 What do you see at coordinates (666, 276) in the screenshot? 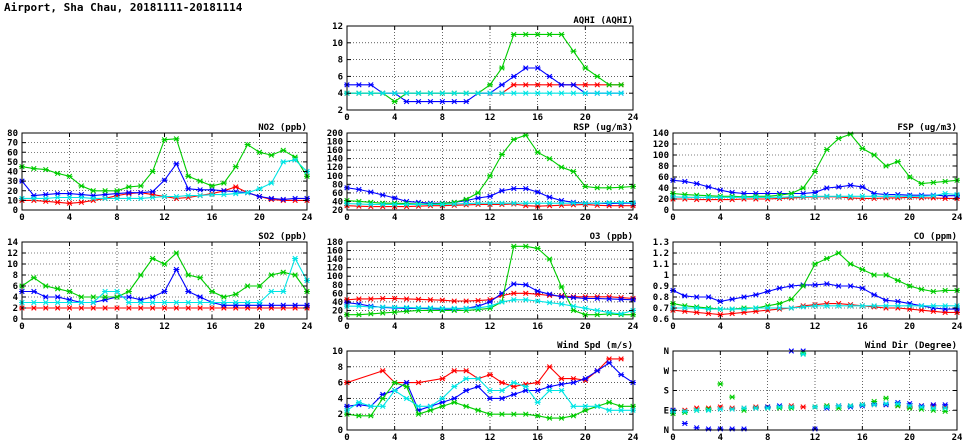
I see `y-tick-label: 1` at bounding box center [666, 276].